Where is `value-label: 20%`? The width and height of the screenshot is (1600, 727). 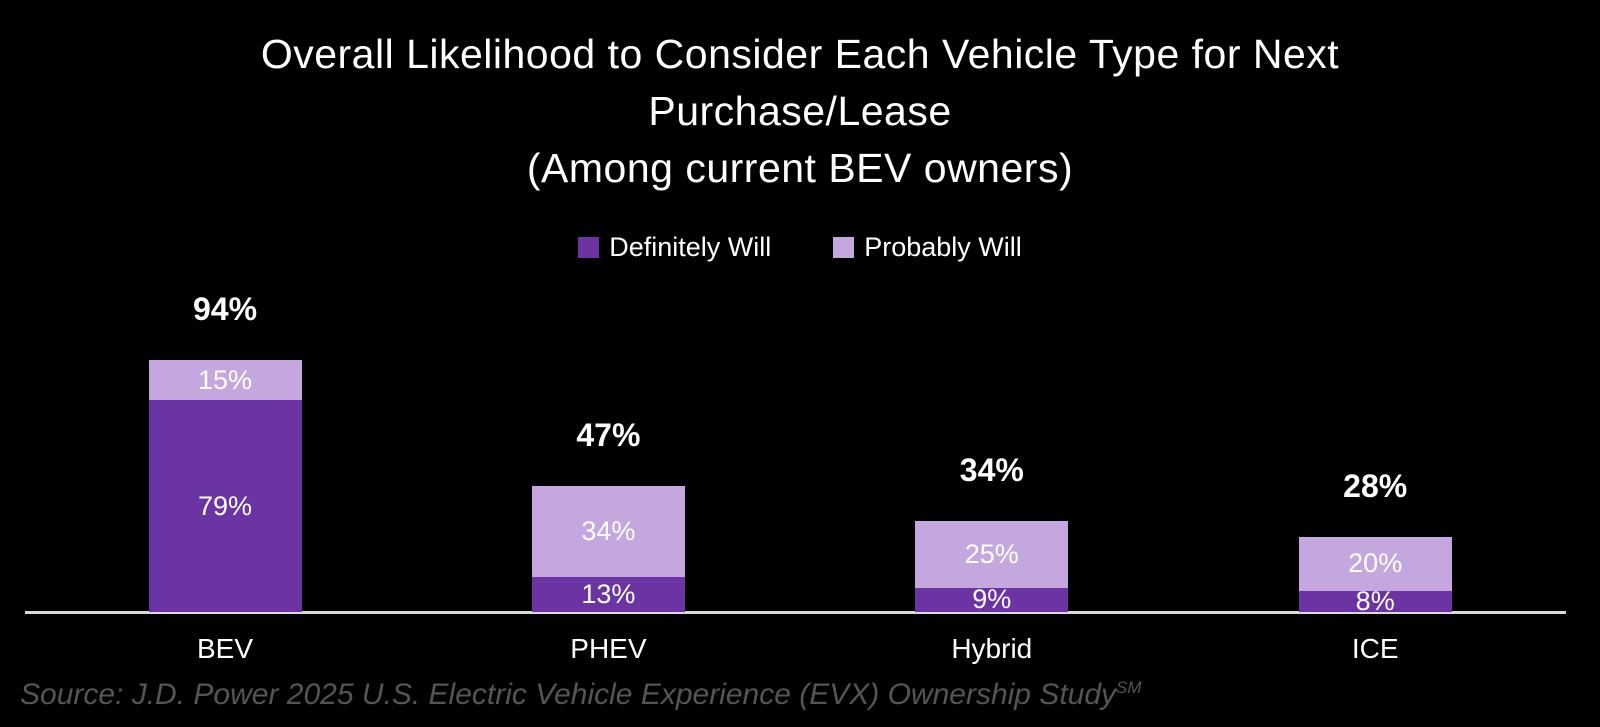
value-label: 20% is located at coordinates (1375, 563).